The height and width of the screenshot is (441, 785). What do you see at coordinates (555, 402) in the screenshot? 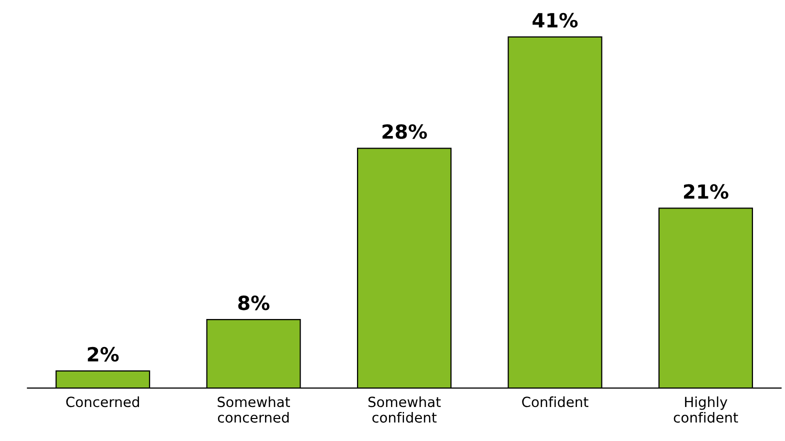
I see `x-tick-label: Confident` at bounding box center [555, 402].